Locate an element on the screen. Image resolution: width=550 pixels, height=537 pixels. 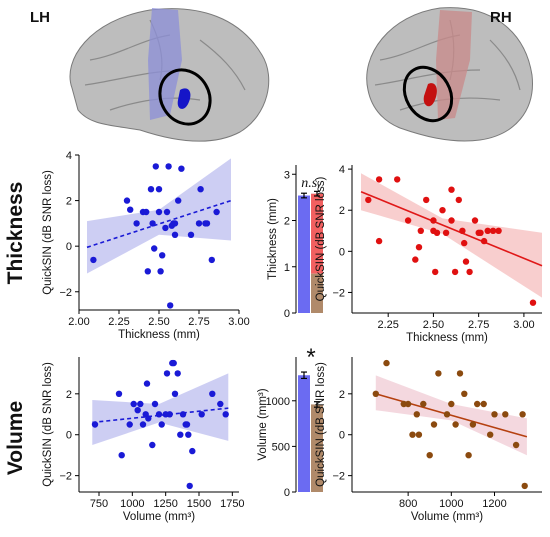
confidence-band is located at coordinates (451, 235).